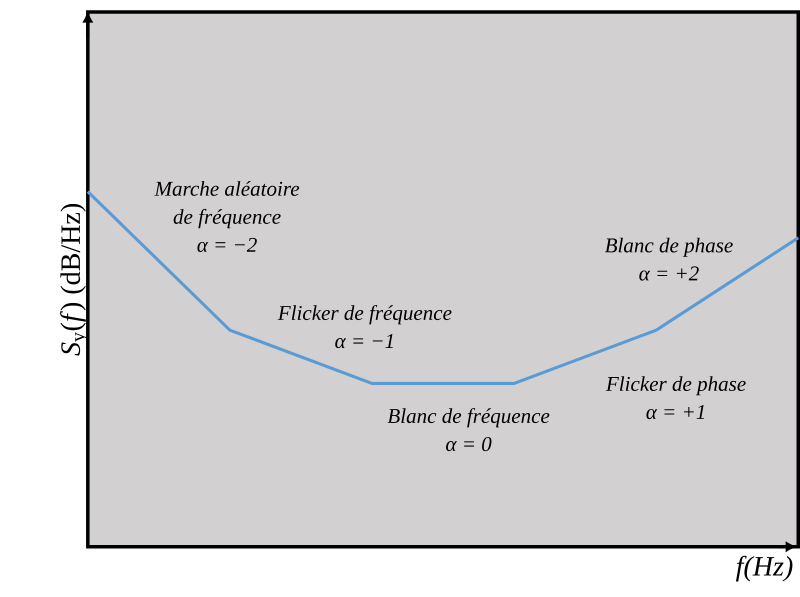 The height and width of the screenshot is (597, 800). I want to click on x-axis-title: f(Hz), so click(764, 569).